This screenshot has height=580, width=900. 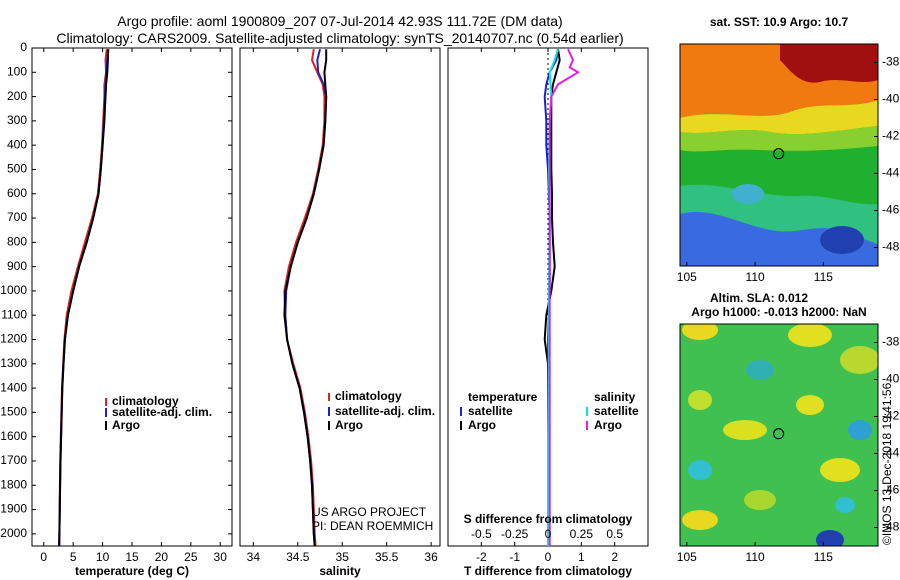 What do you see at coordinates (132, 571) in the screenshot?
I see `temperature-xlabel: temperature (deg C)` at bounding box center [132, 571].